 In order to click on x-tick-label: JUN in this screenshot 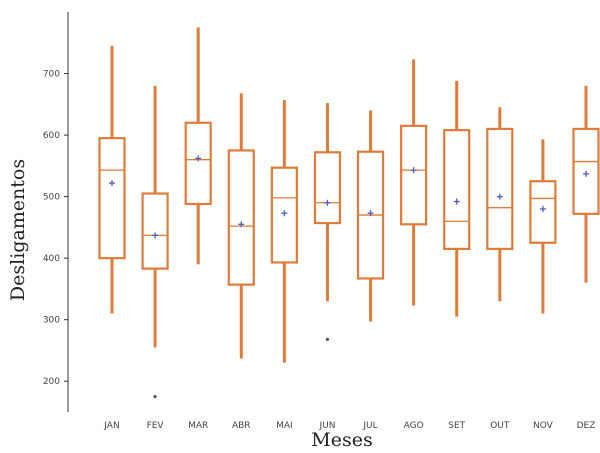, I will do `click(326, 426)`.